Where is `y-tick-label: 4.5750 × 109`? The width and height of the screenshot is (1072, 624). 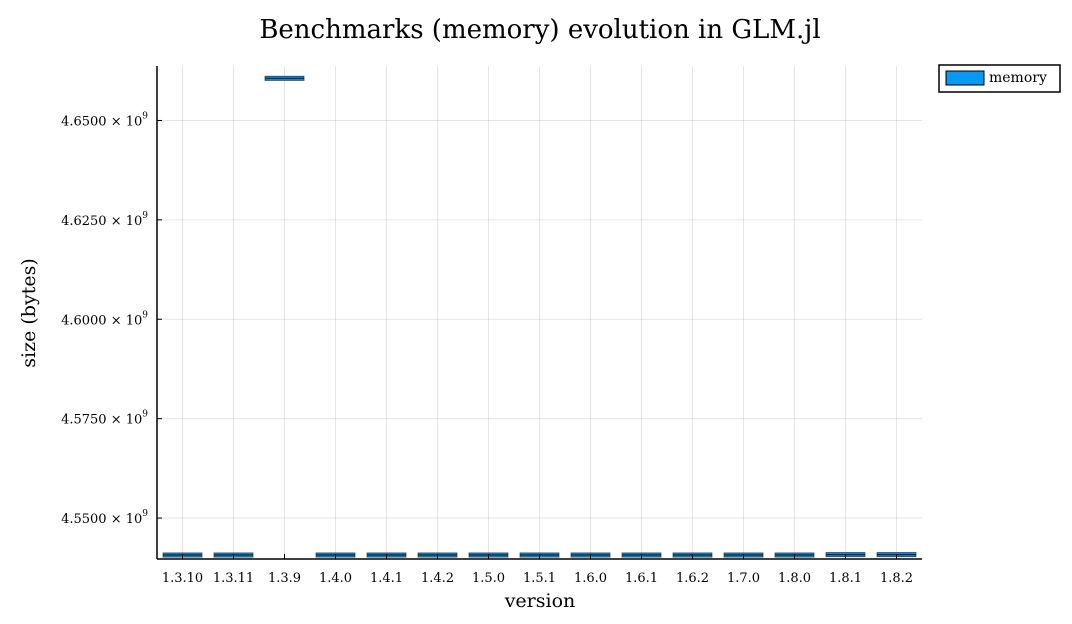 y-tick-label: 4.5750 × 109 is located at coordinates (104, 419).